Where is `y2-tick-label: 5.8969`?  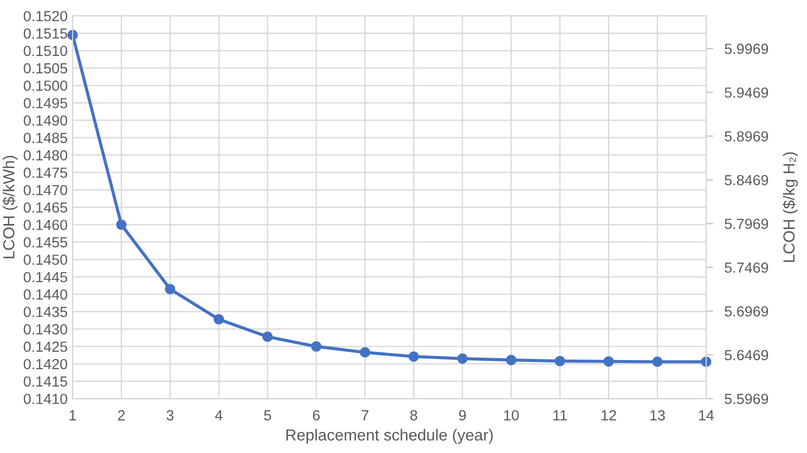
y2-tick-label: 5.8969 is located at coordinates (746, 136).